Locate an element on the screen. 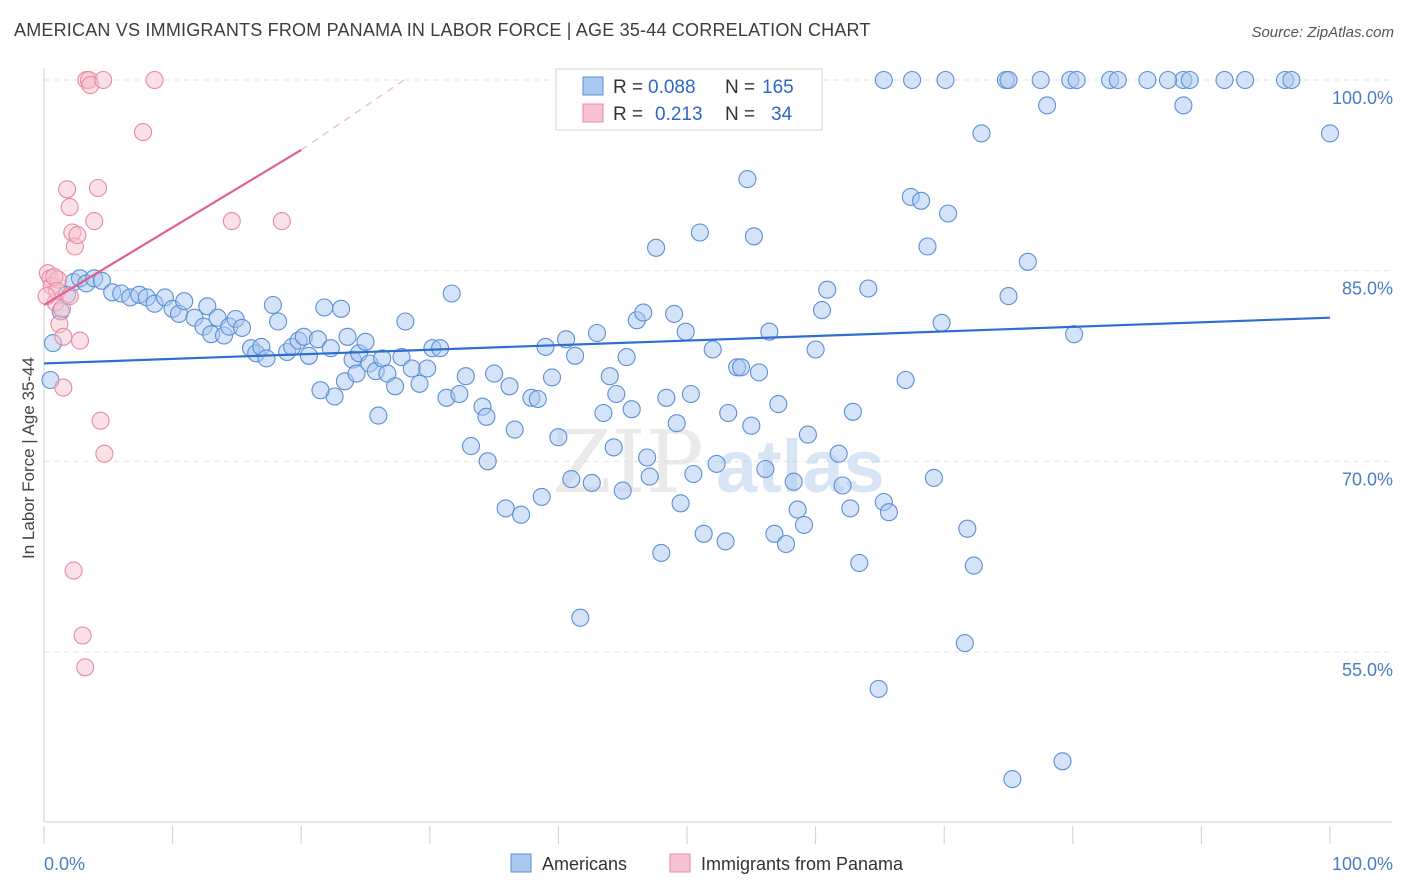  legend-n-value-2: 34 is located at coordinates (782, 114).